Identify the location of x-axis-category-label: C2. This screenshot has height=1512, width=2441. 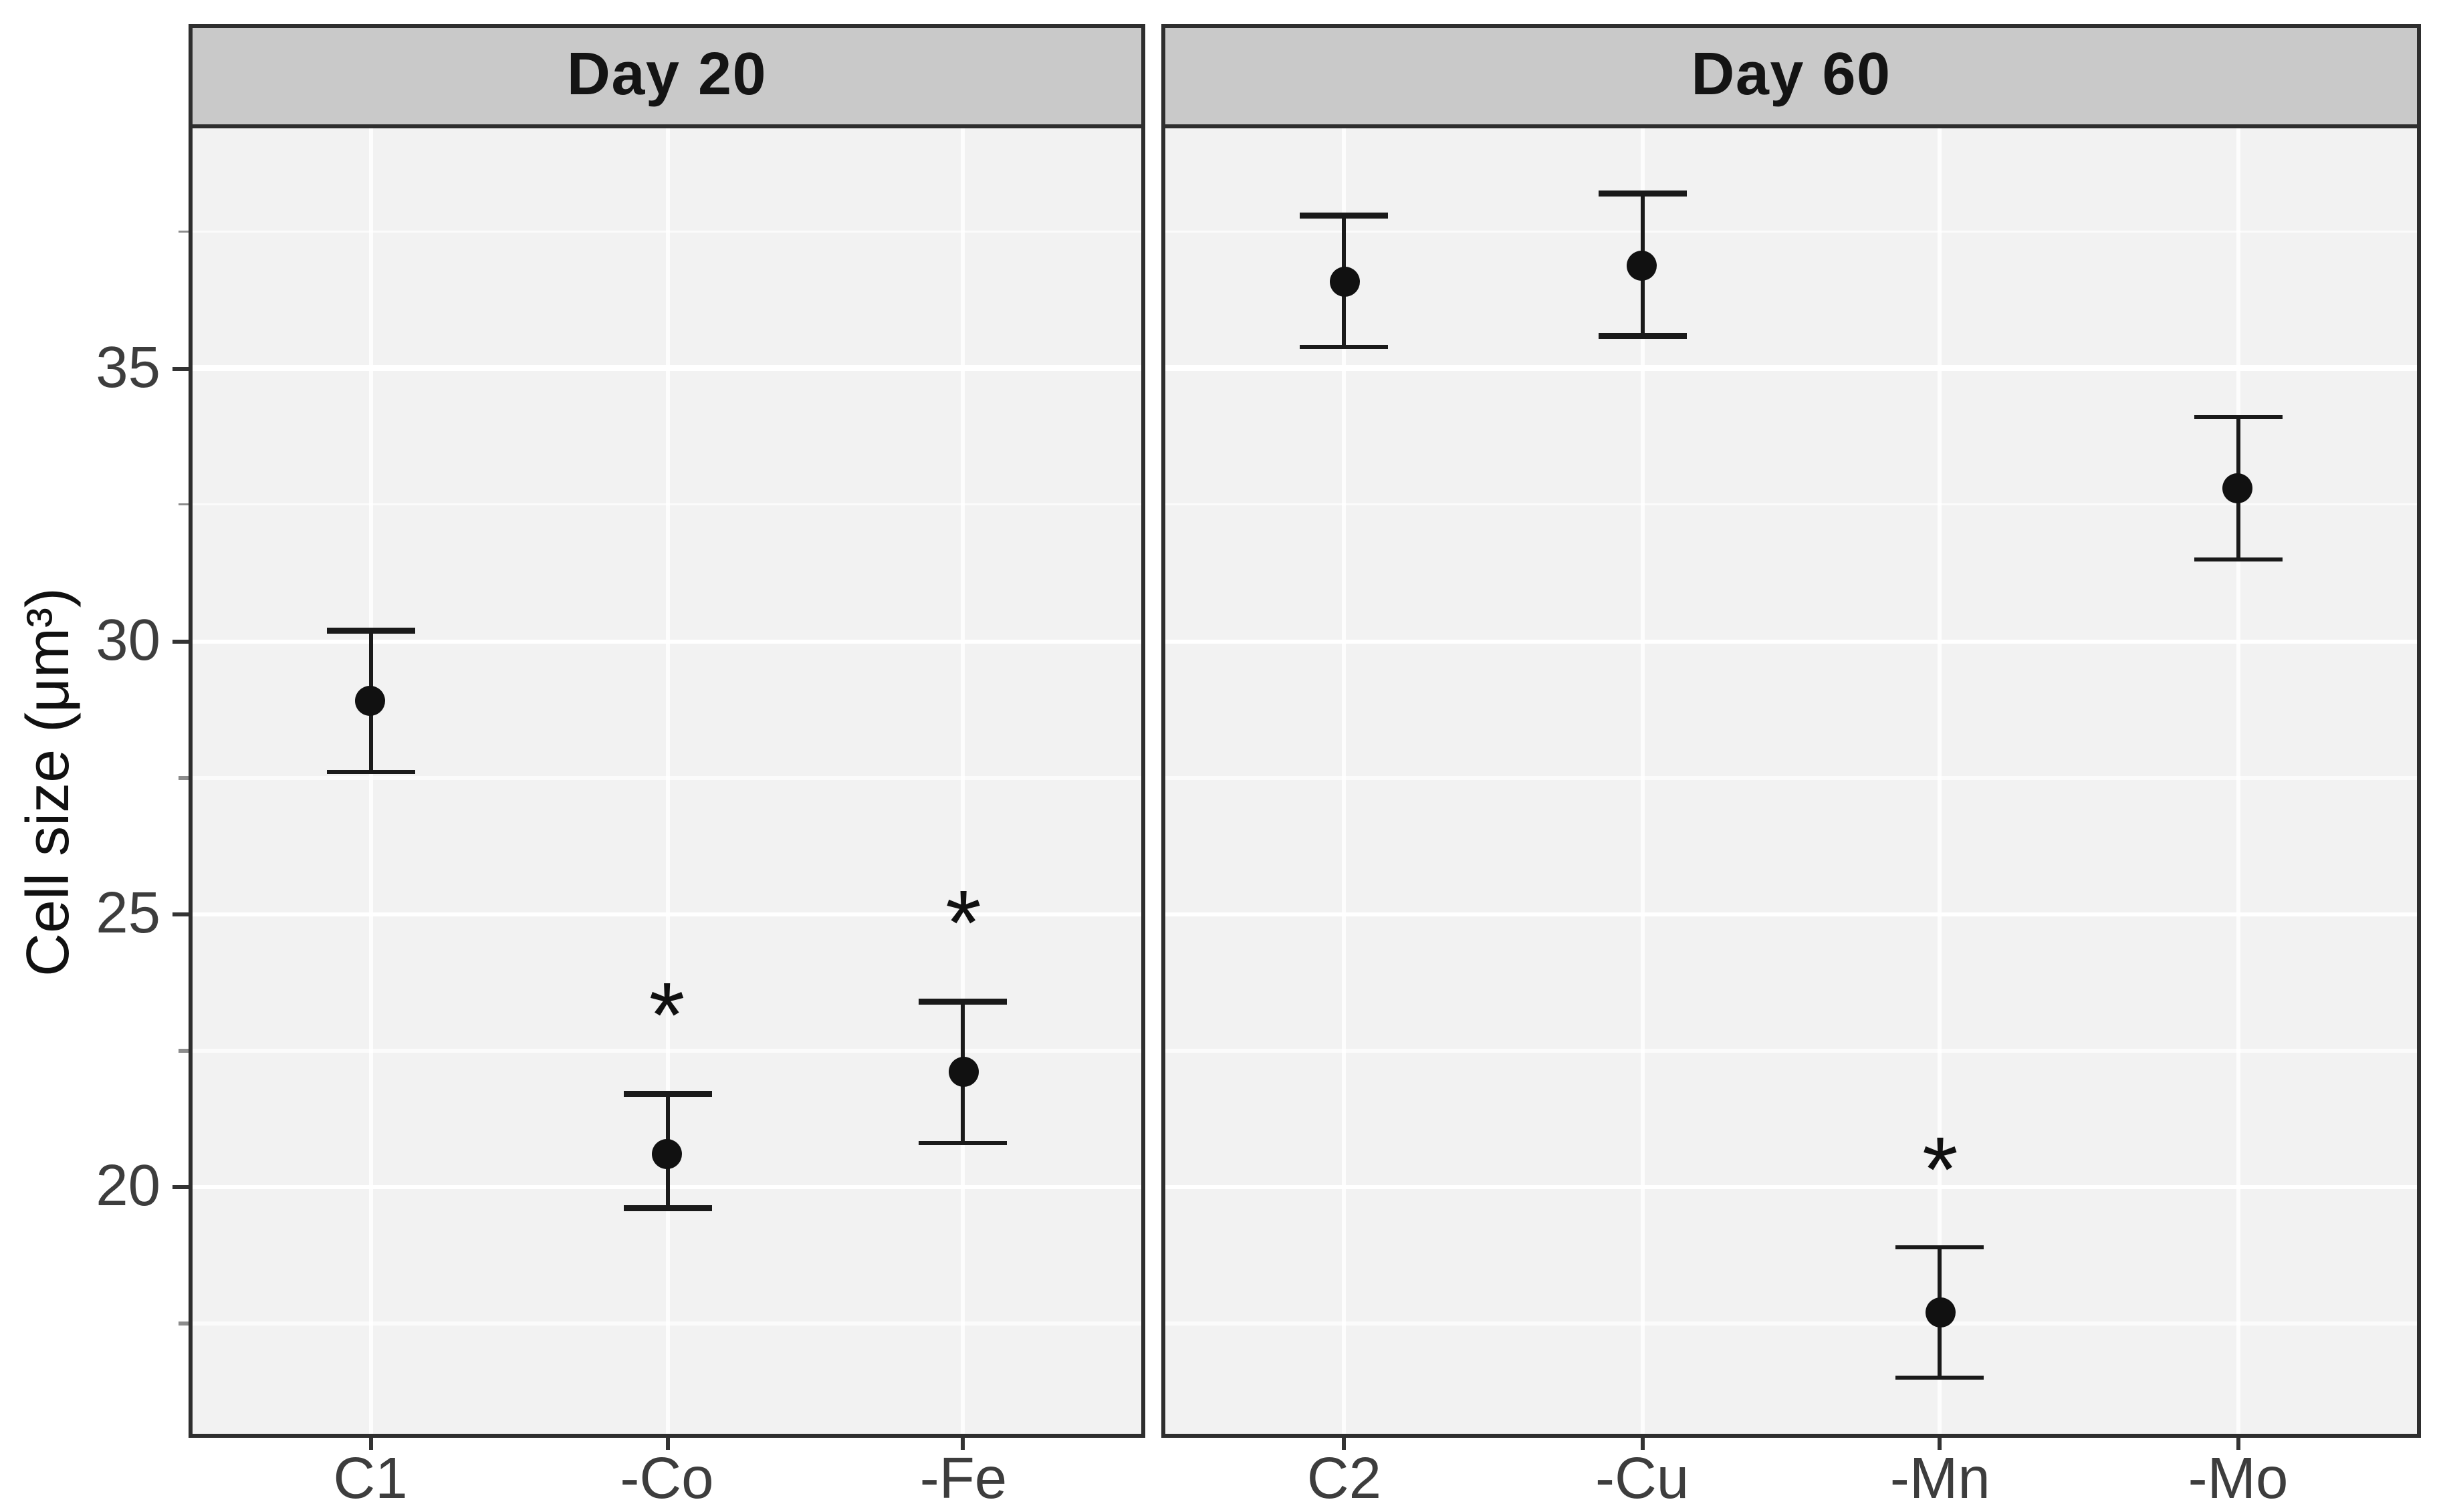
(1344, 1480).